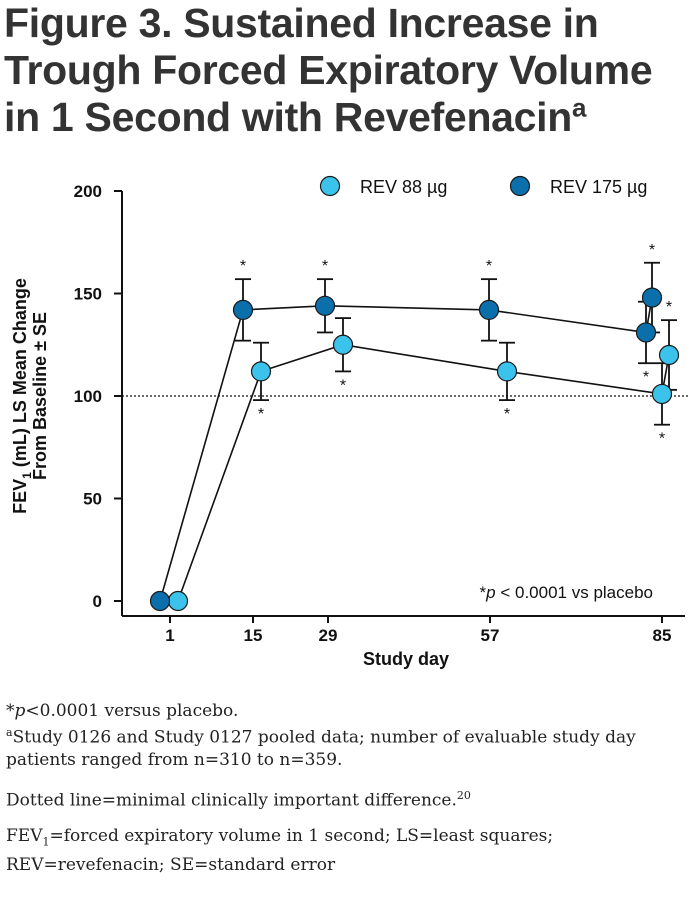 The image size is (700, 906). What do you see at coordinates (20, 496) in the screenshot?
I see `y-axis-label-fev: FEV` at bounding box center [20, 496].